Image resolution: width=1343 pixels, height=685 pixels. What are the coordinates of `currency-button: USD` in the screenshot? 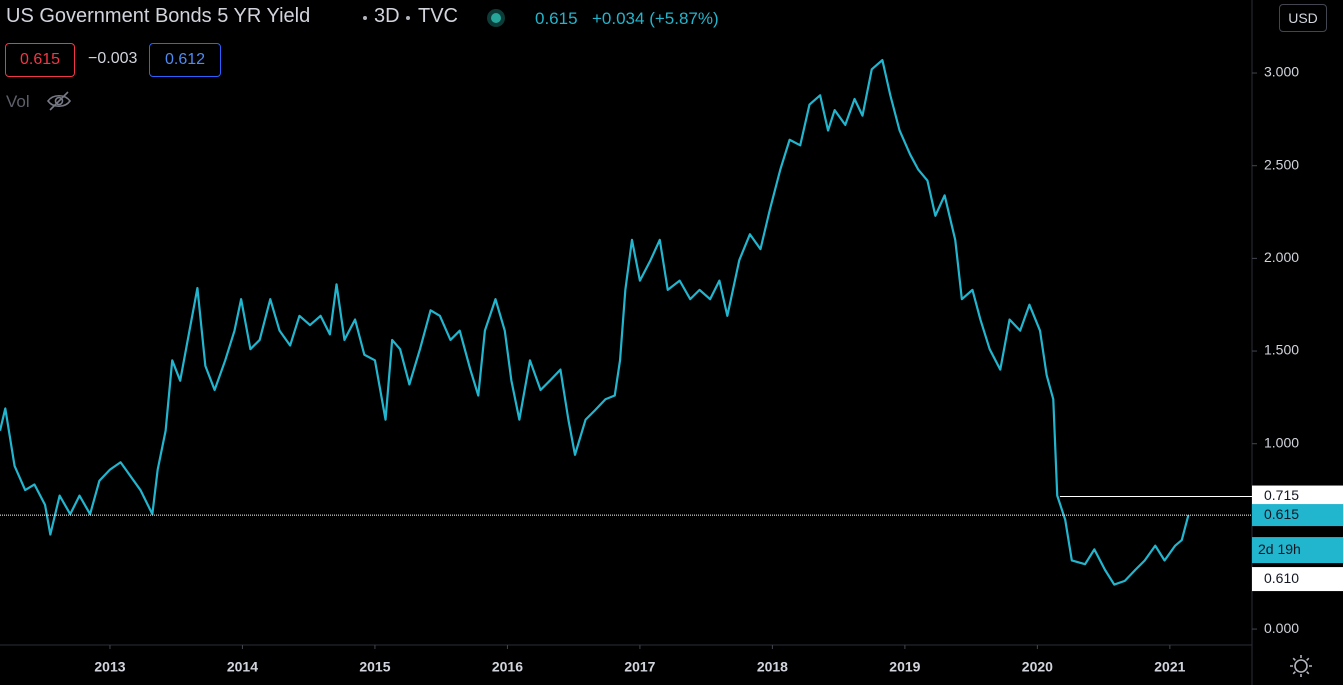 It's located at (1303, 18).